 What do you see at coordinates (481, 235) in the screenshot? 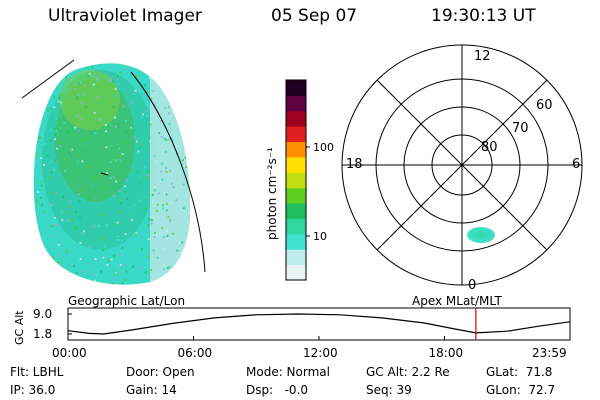
I see `auroral-spot` at bounding box center [481, 235].